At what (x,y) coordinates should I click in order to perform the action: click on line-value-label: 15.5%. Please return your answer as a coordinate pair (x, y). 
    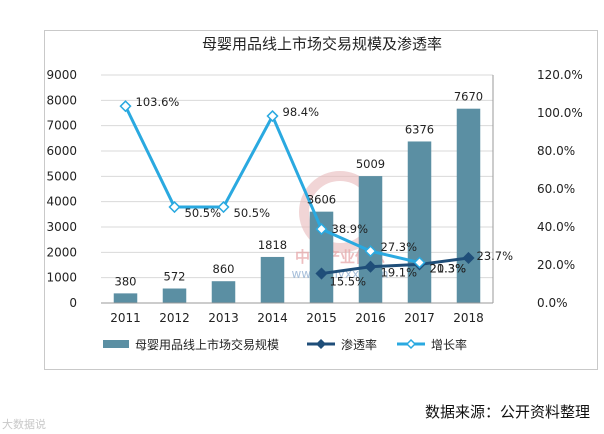
    Looking at the image, I should click on (348, 282).